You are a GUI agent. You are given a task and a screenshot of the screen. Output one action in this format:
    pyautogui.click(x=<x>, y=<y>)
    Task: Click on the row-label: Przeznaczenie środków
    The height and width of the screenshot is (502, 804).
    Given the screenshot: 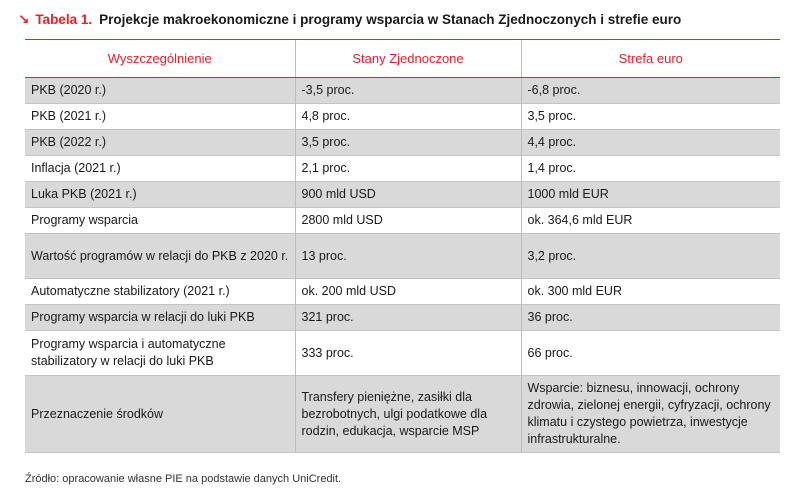 What is the action you would take?
    pyautogui.click(x=160, y=414)
    